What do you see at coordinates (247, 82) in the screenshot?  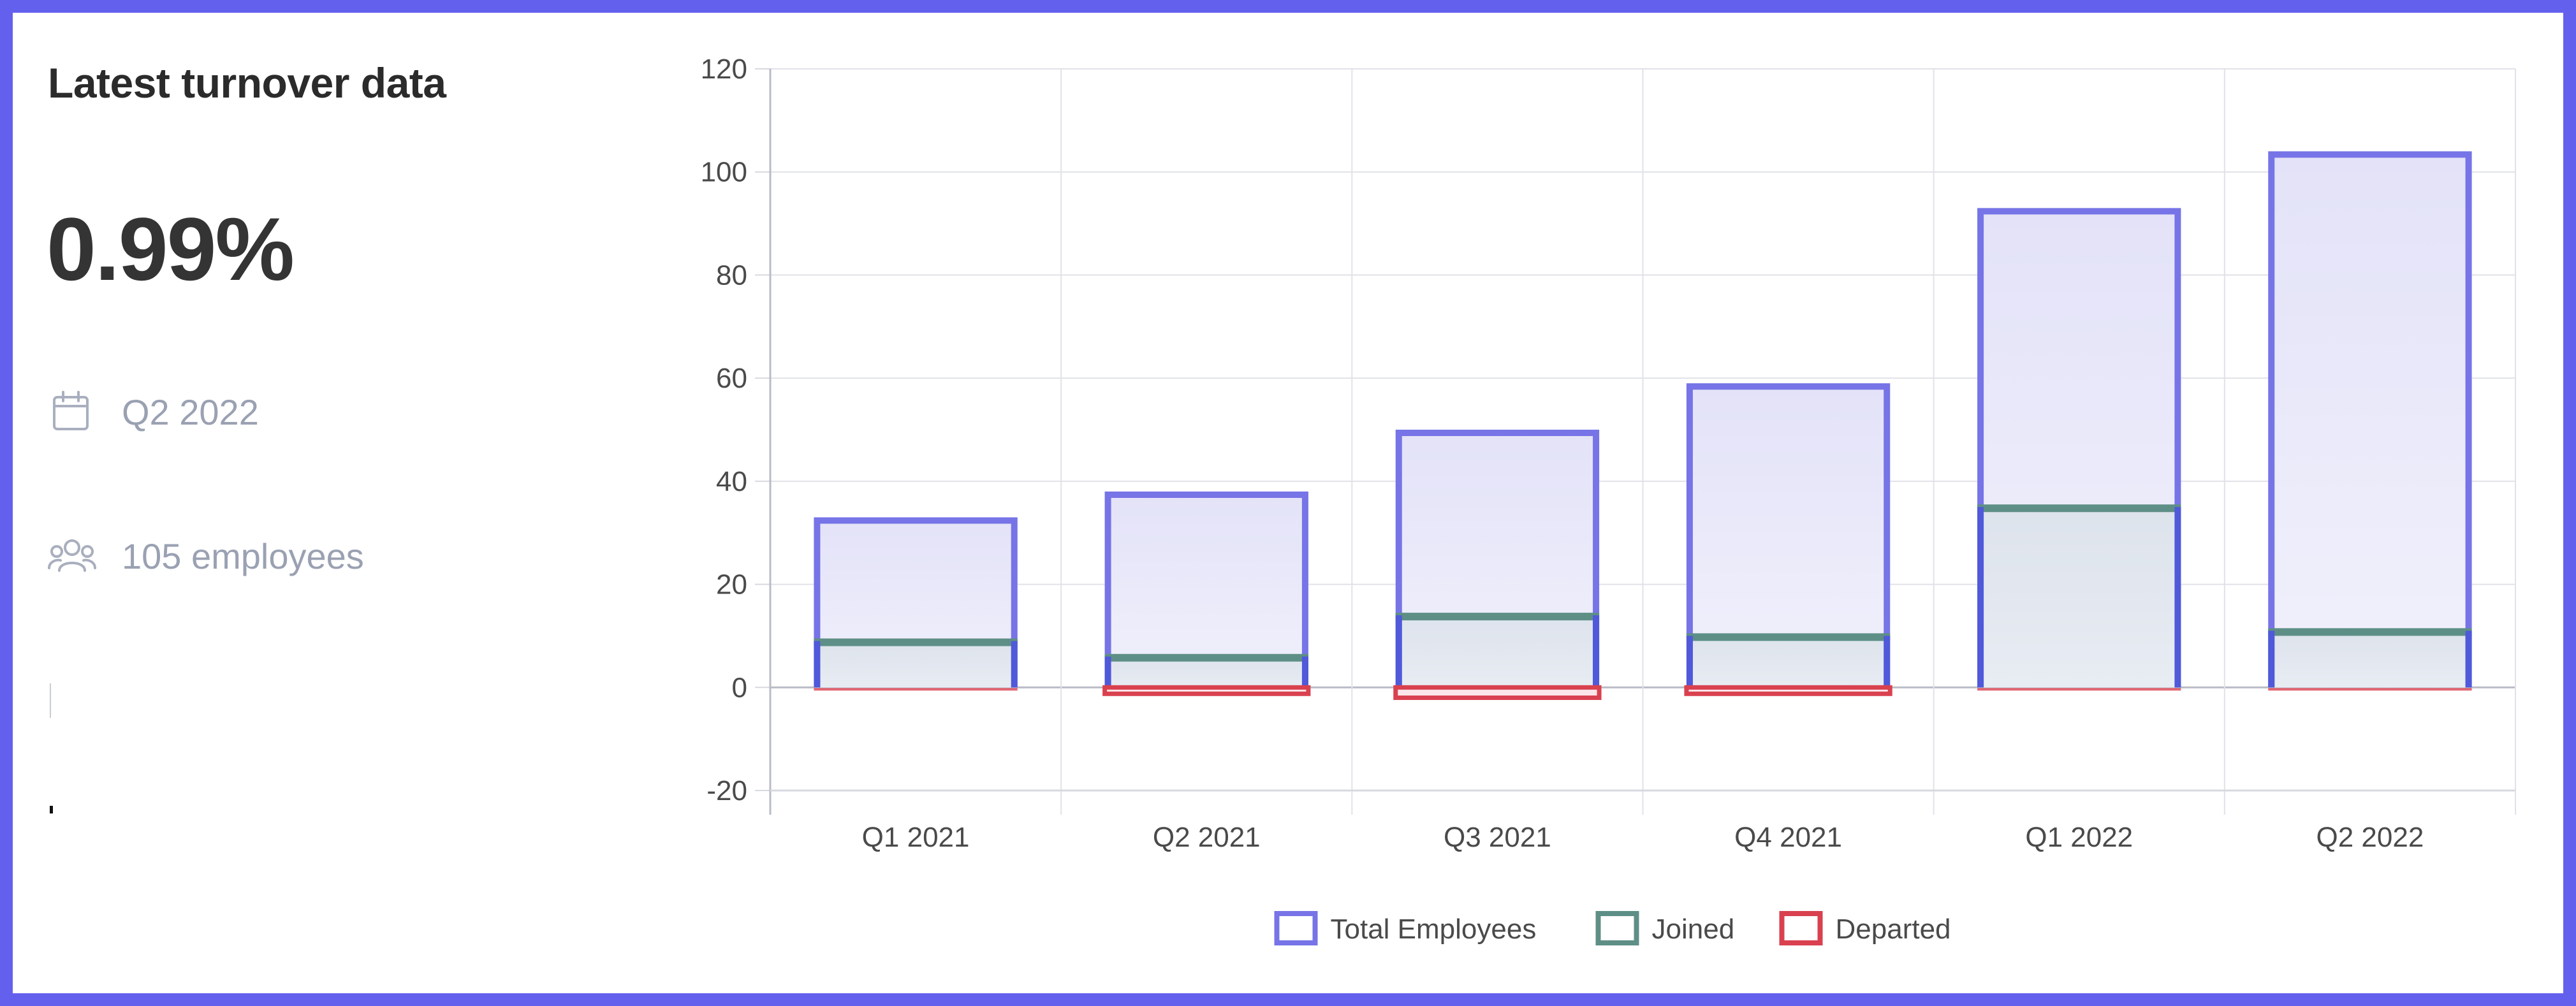 I see `card-title: Latest turnover data` at bounding box center [247, 82].